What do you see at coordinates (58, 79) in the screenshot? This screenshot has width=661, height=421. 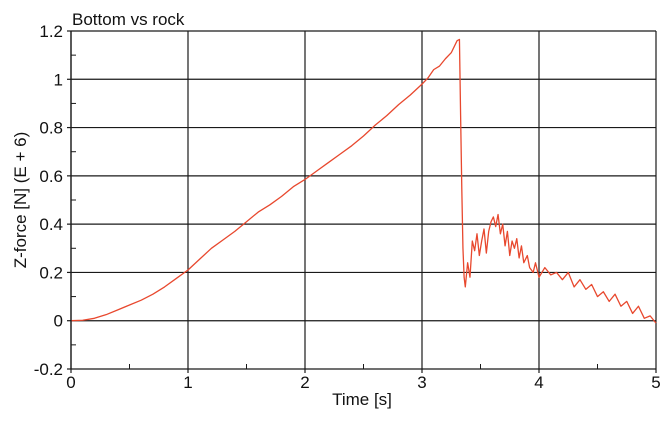 I see `y-tick-label: 1` at bounding box center [58, 79].